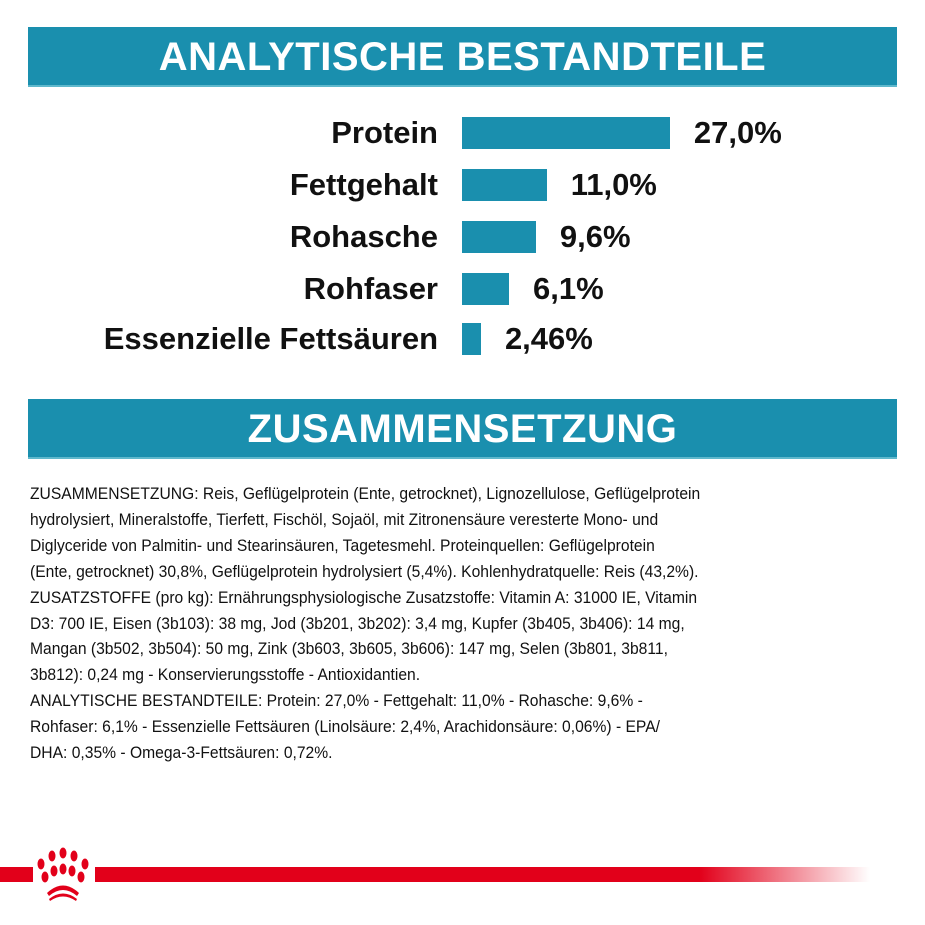 This screenshot has width=925, height=925. What do you see at coordinates (737, 132) in the screenshot?
I see `data-label: 27,0%` at bounding box center [737, 132].